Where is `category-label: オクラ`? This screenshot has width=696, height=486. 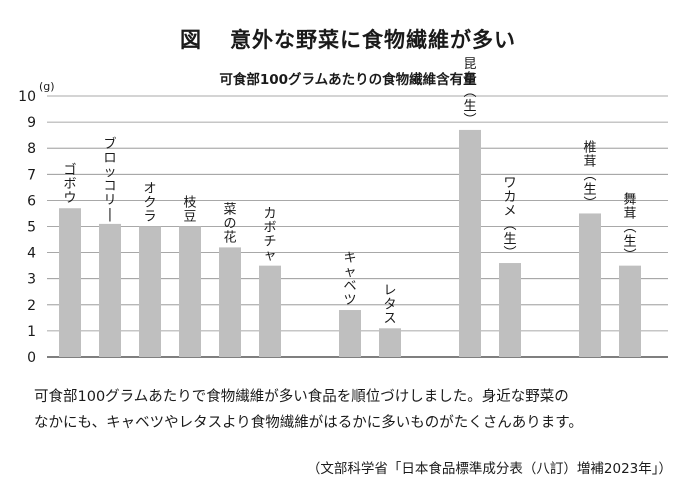 category-label: オクラ is located at coordinates (149, 203).